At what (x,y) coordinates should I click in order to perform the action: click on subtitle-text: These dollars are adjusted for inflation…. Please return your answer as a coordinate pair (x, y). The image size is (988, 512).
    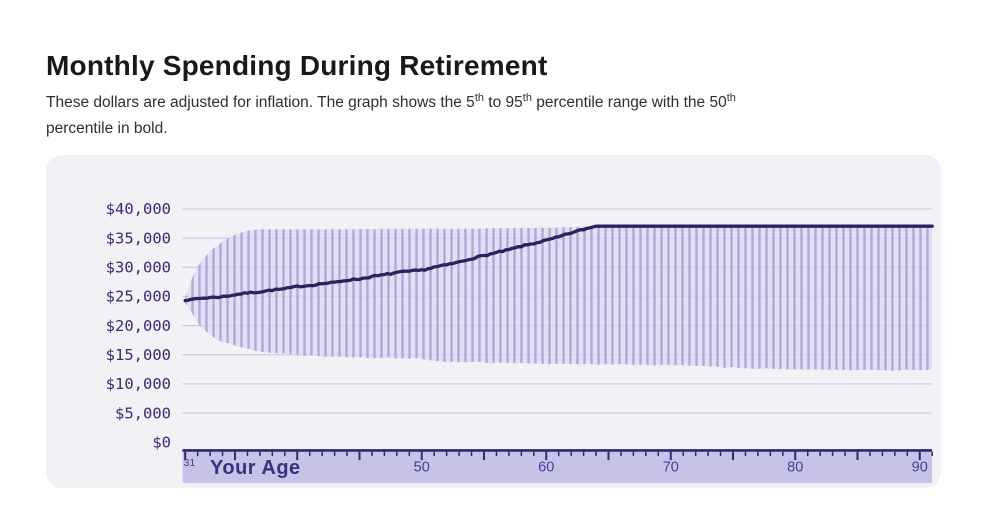
    Looking at the image, I should click on (260, 102).